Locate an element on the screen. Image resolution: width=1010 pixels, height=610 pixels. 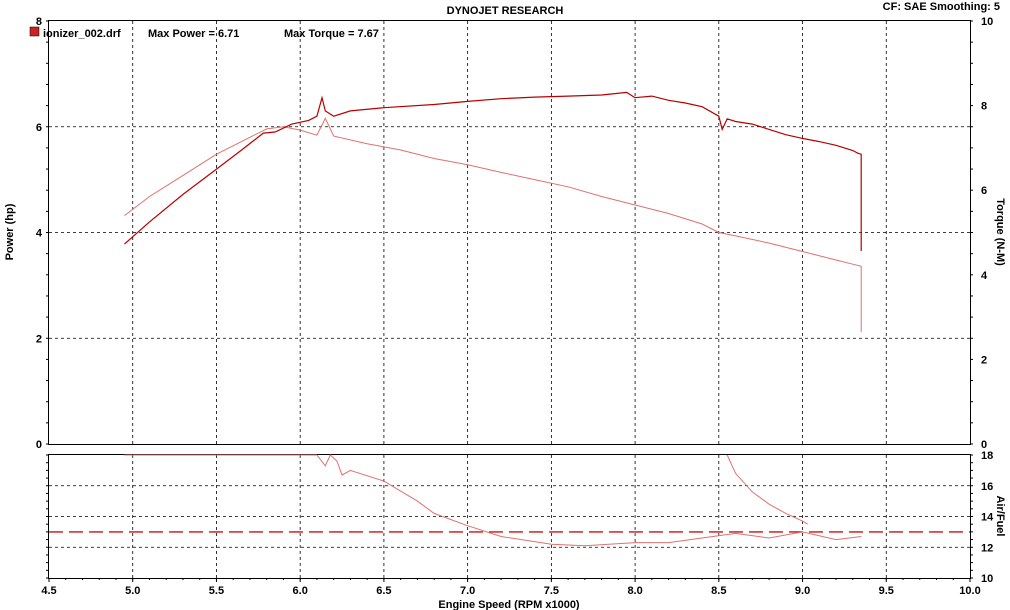
x-axis-label: Engine Speed (RPM x1000) is located at coordinates (509, 604).